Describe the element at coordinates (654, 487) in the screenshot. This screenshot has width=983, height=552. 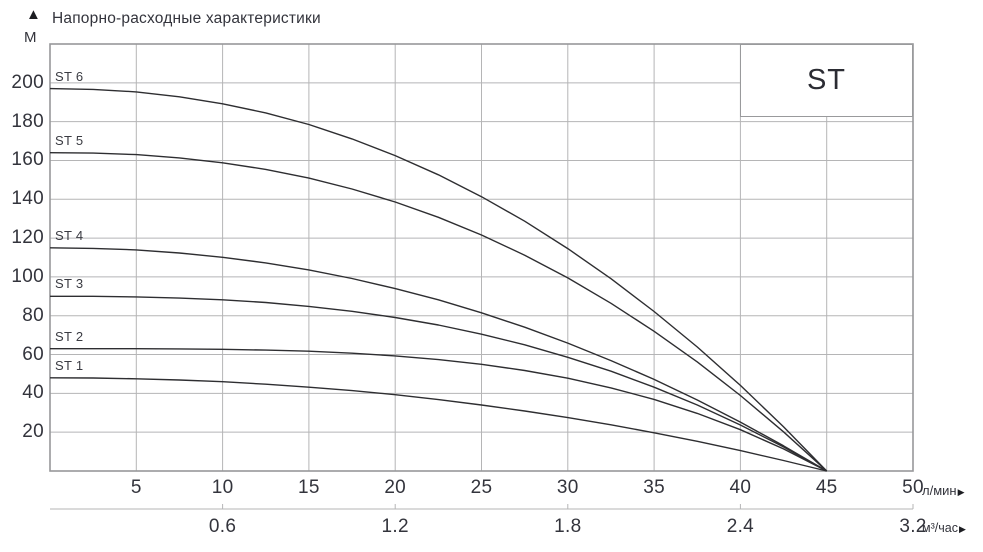
I see `x-tick-label: 35` at that location.